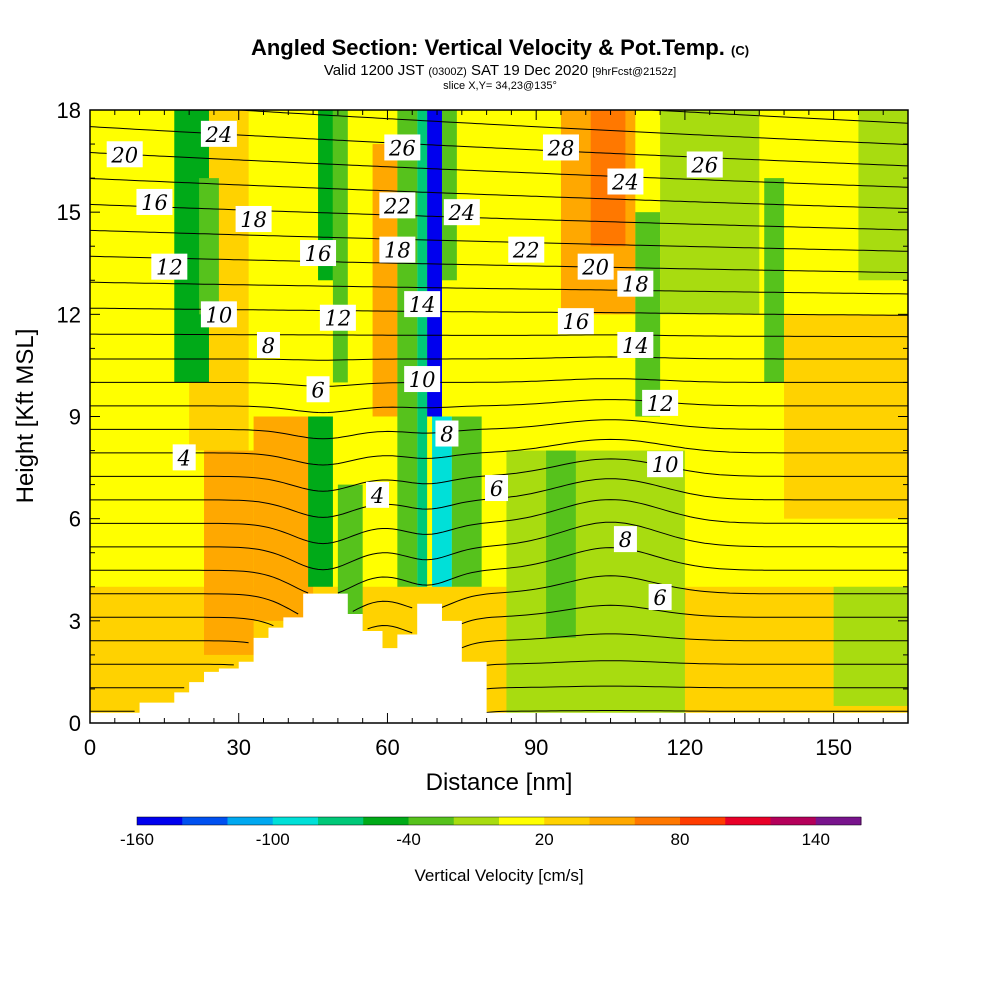  Describe the element at coordinates (816, 839) in the screenshot. I see `colorbar-tick-label: 140` at that location.